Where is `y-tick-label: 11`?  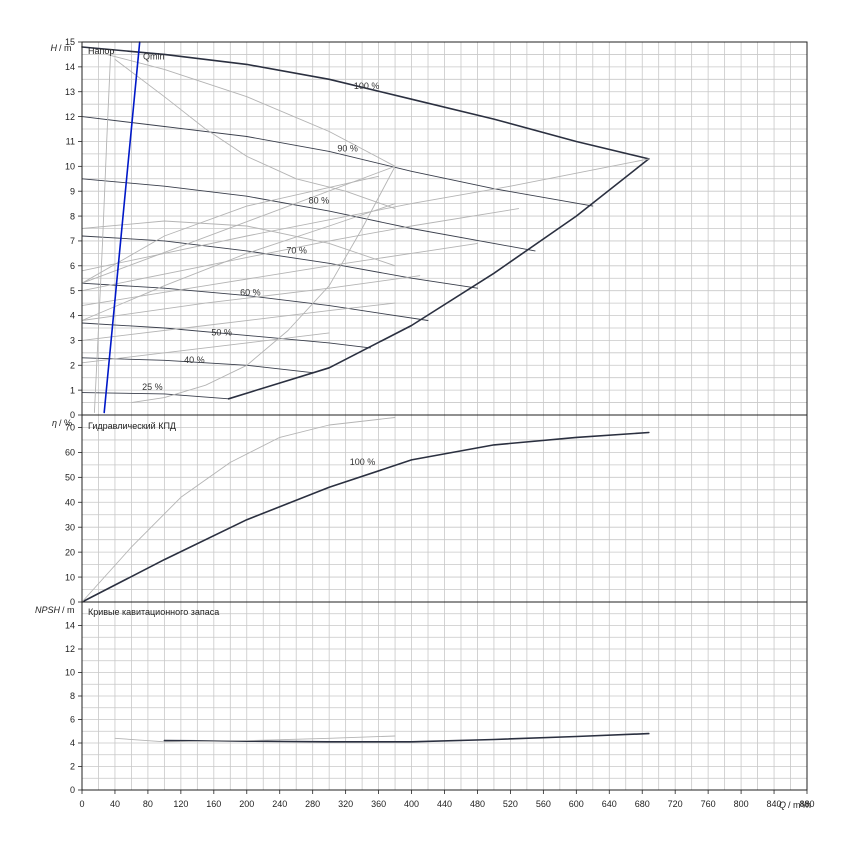
y-tick-label: 11 is located at coordinates (70, 142).